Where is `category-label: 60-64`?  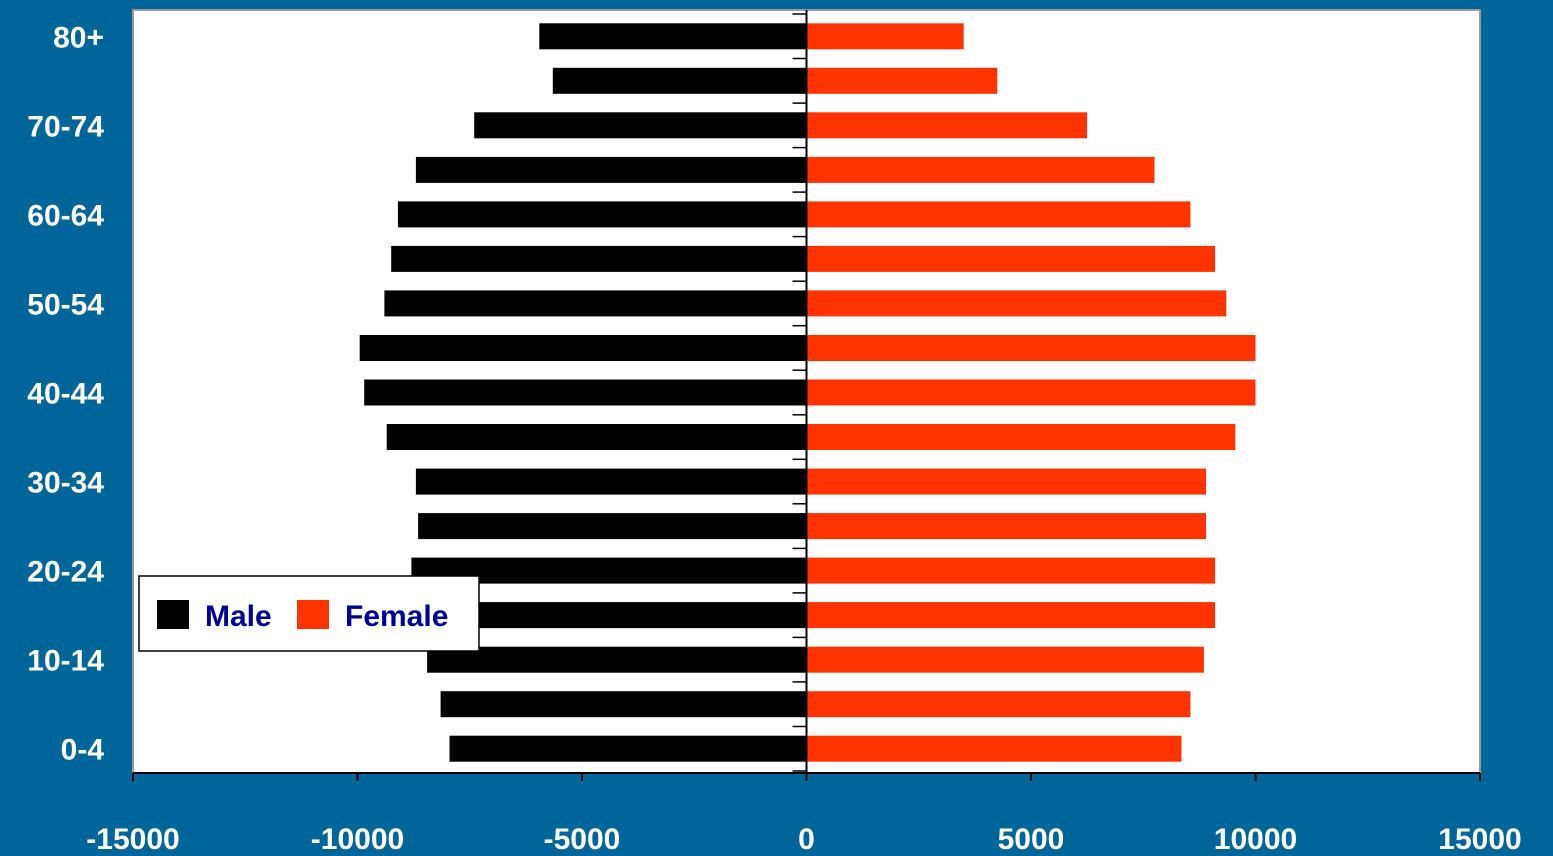
category-label: 60-64 is located at coordinates (65, 215).